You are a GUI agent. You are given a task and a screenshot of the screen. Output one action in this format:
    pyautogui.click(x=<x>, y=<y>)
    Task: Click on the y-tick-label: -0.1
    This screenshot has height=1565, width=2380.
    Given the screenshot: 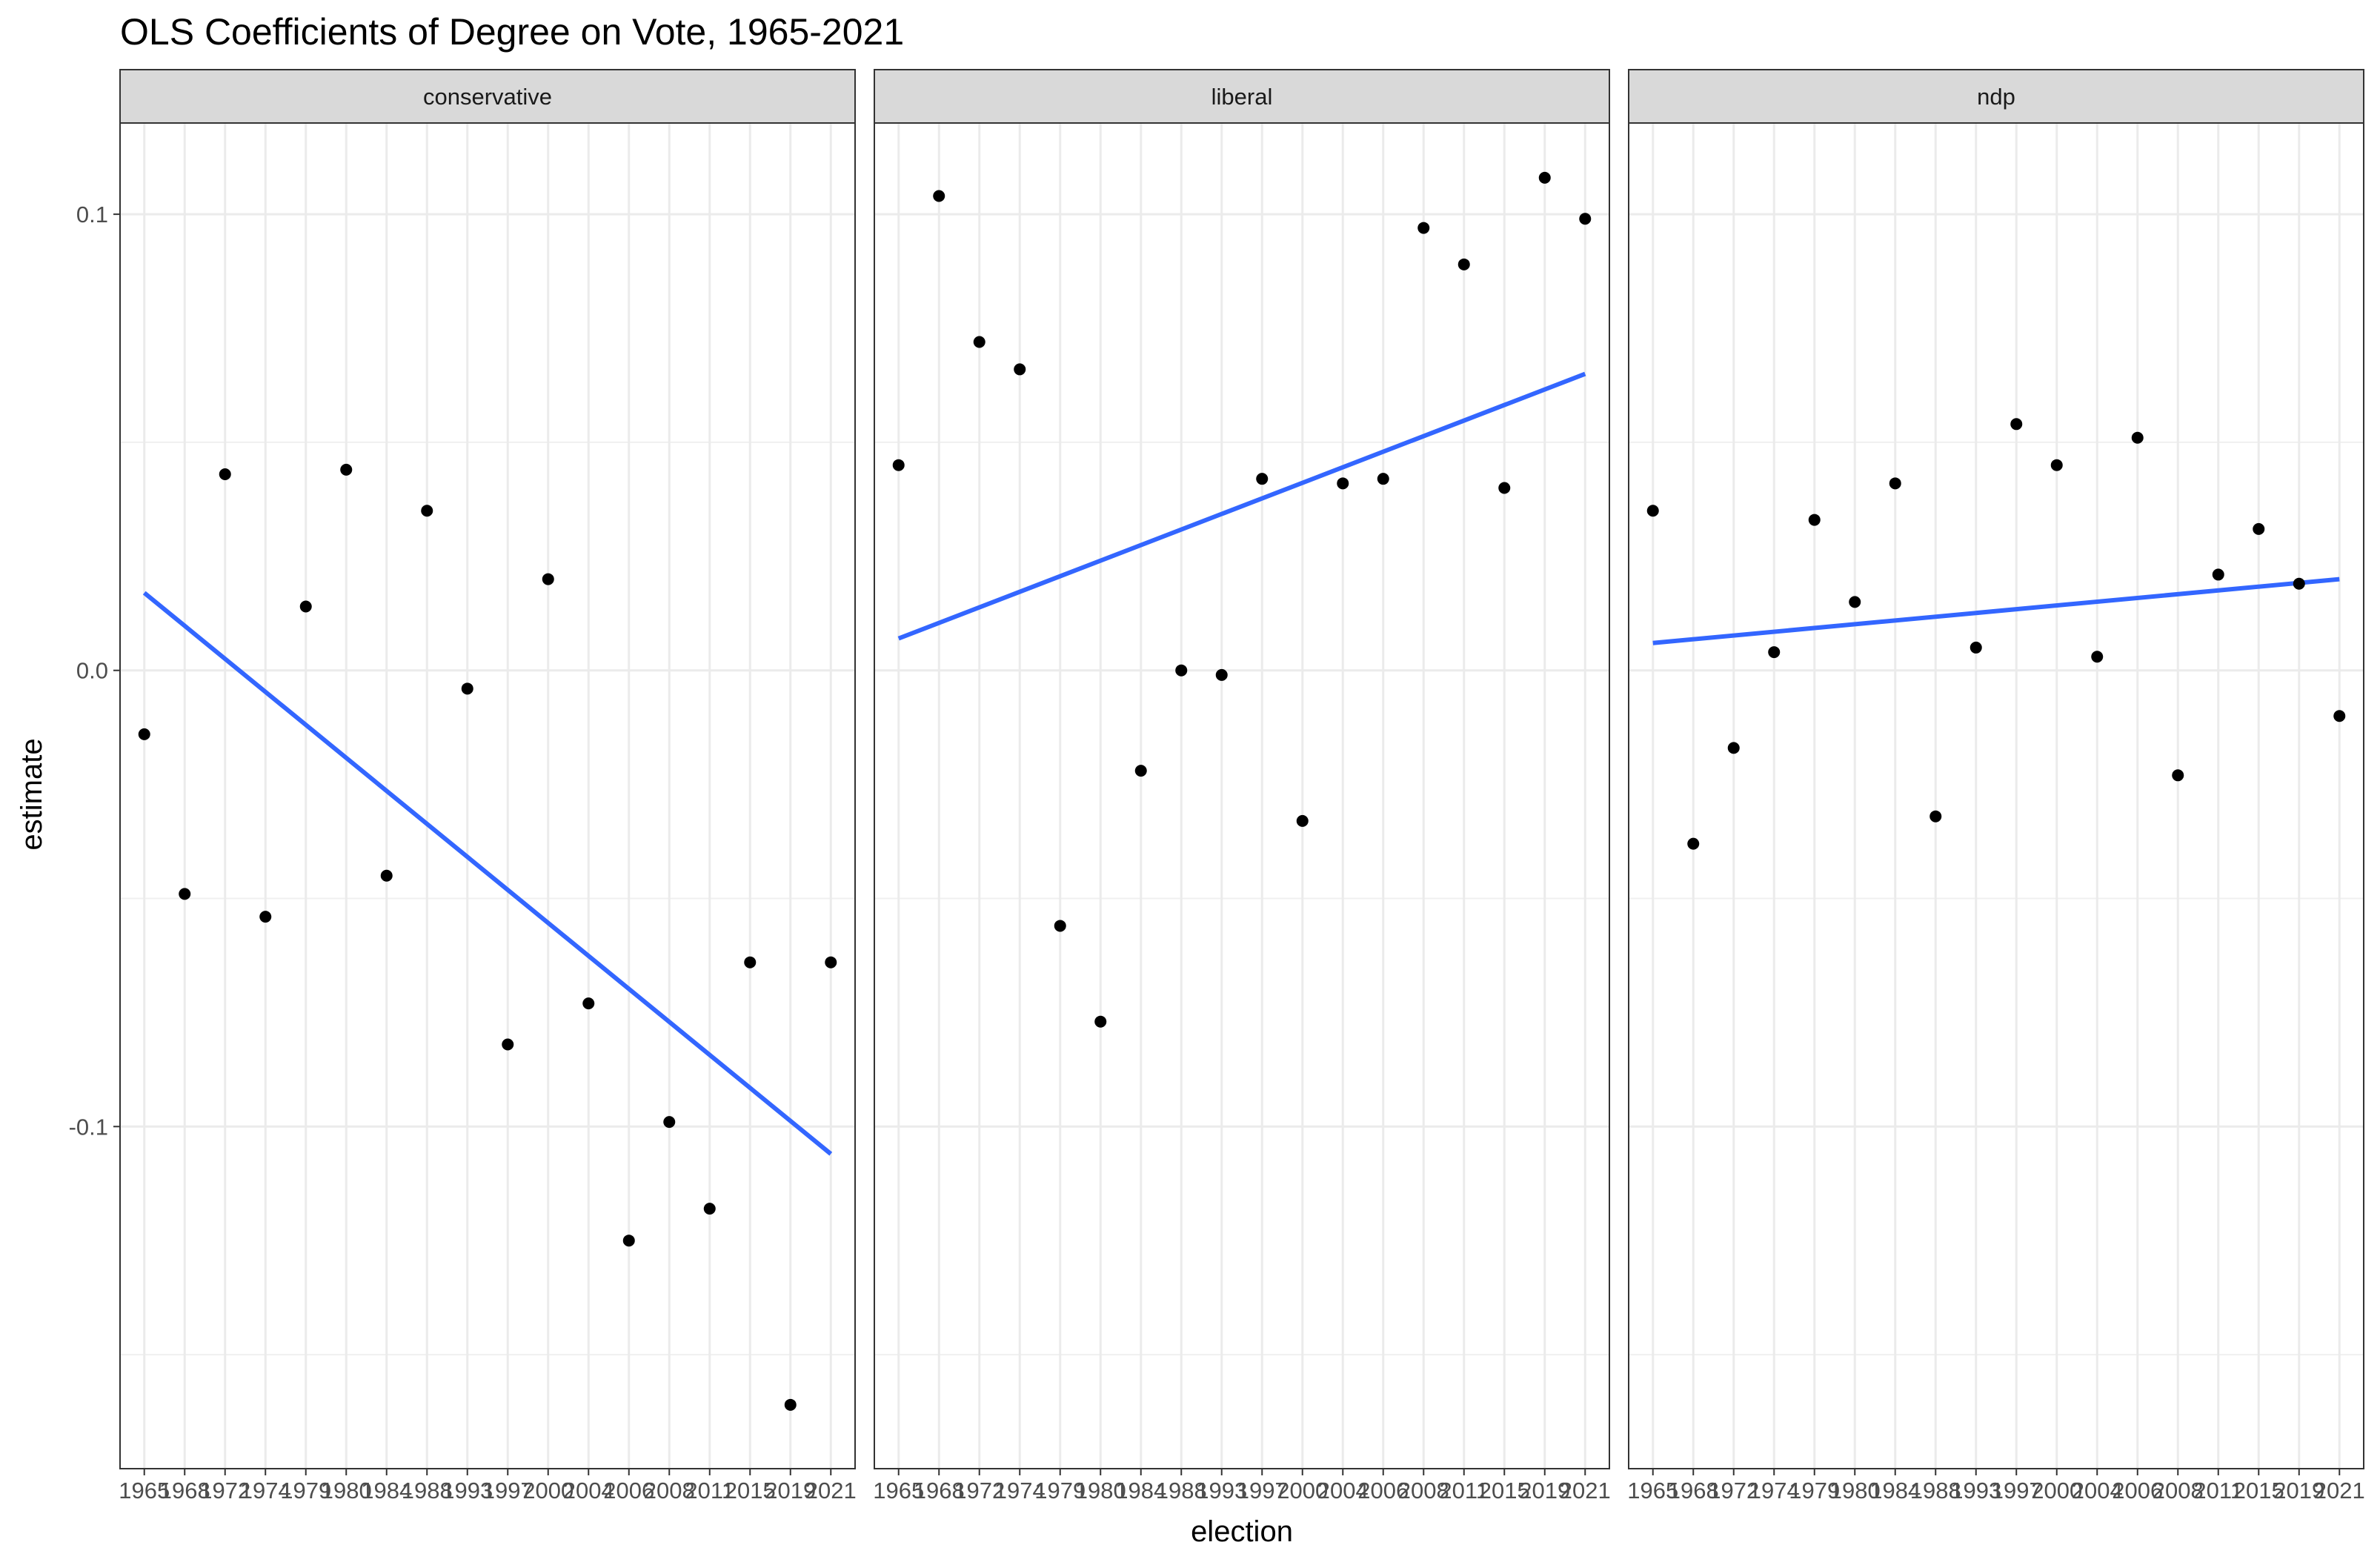 What is the action you would take?
    pyautogui.click(x=88, y=1127)
    